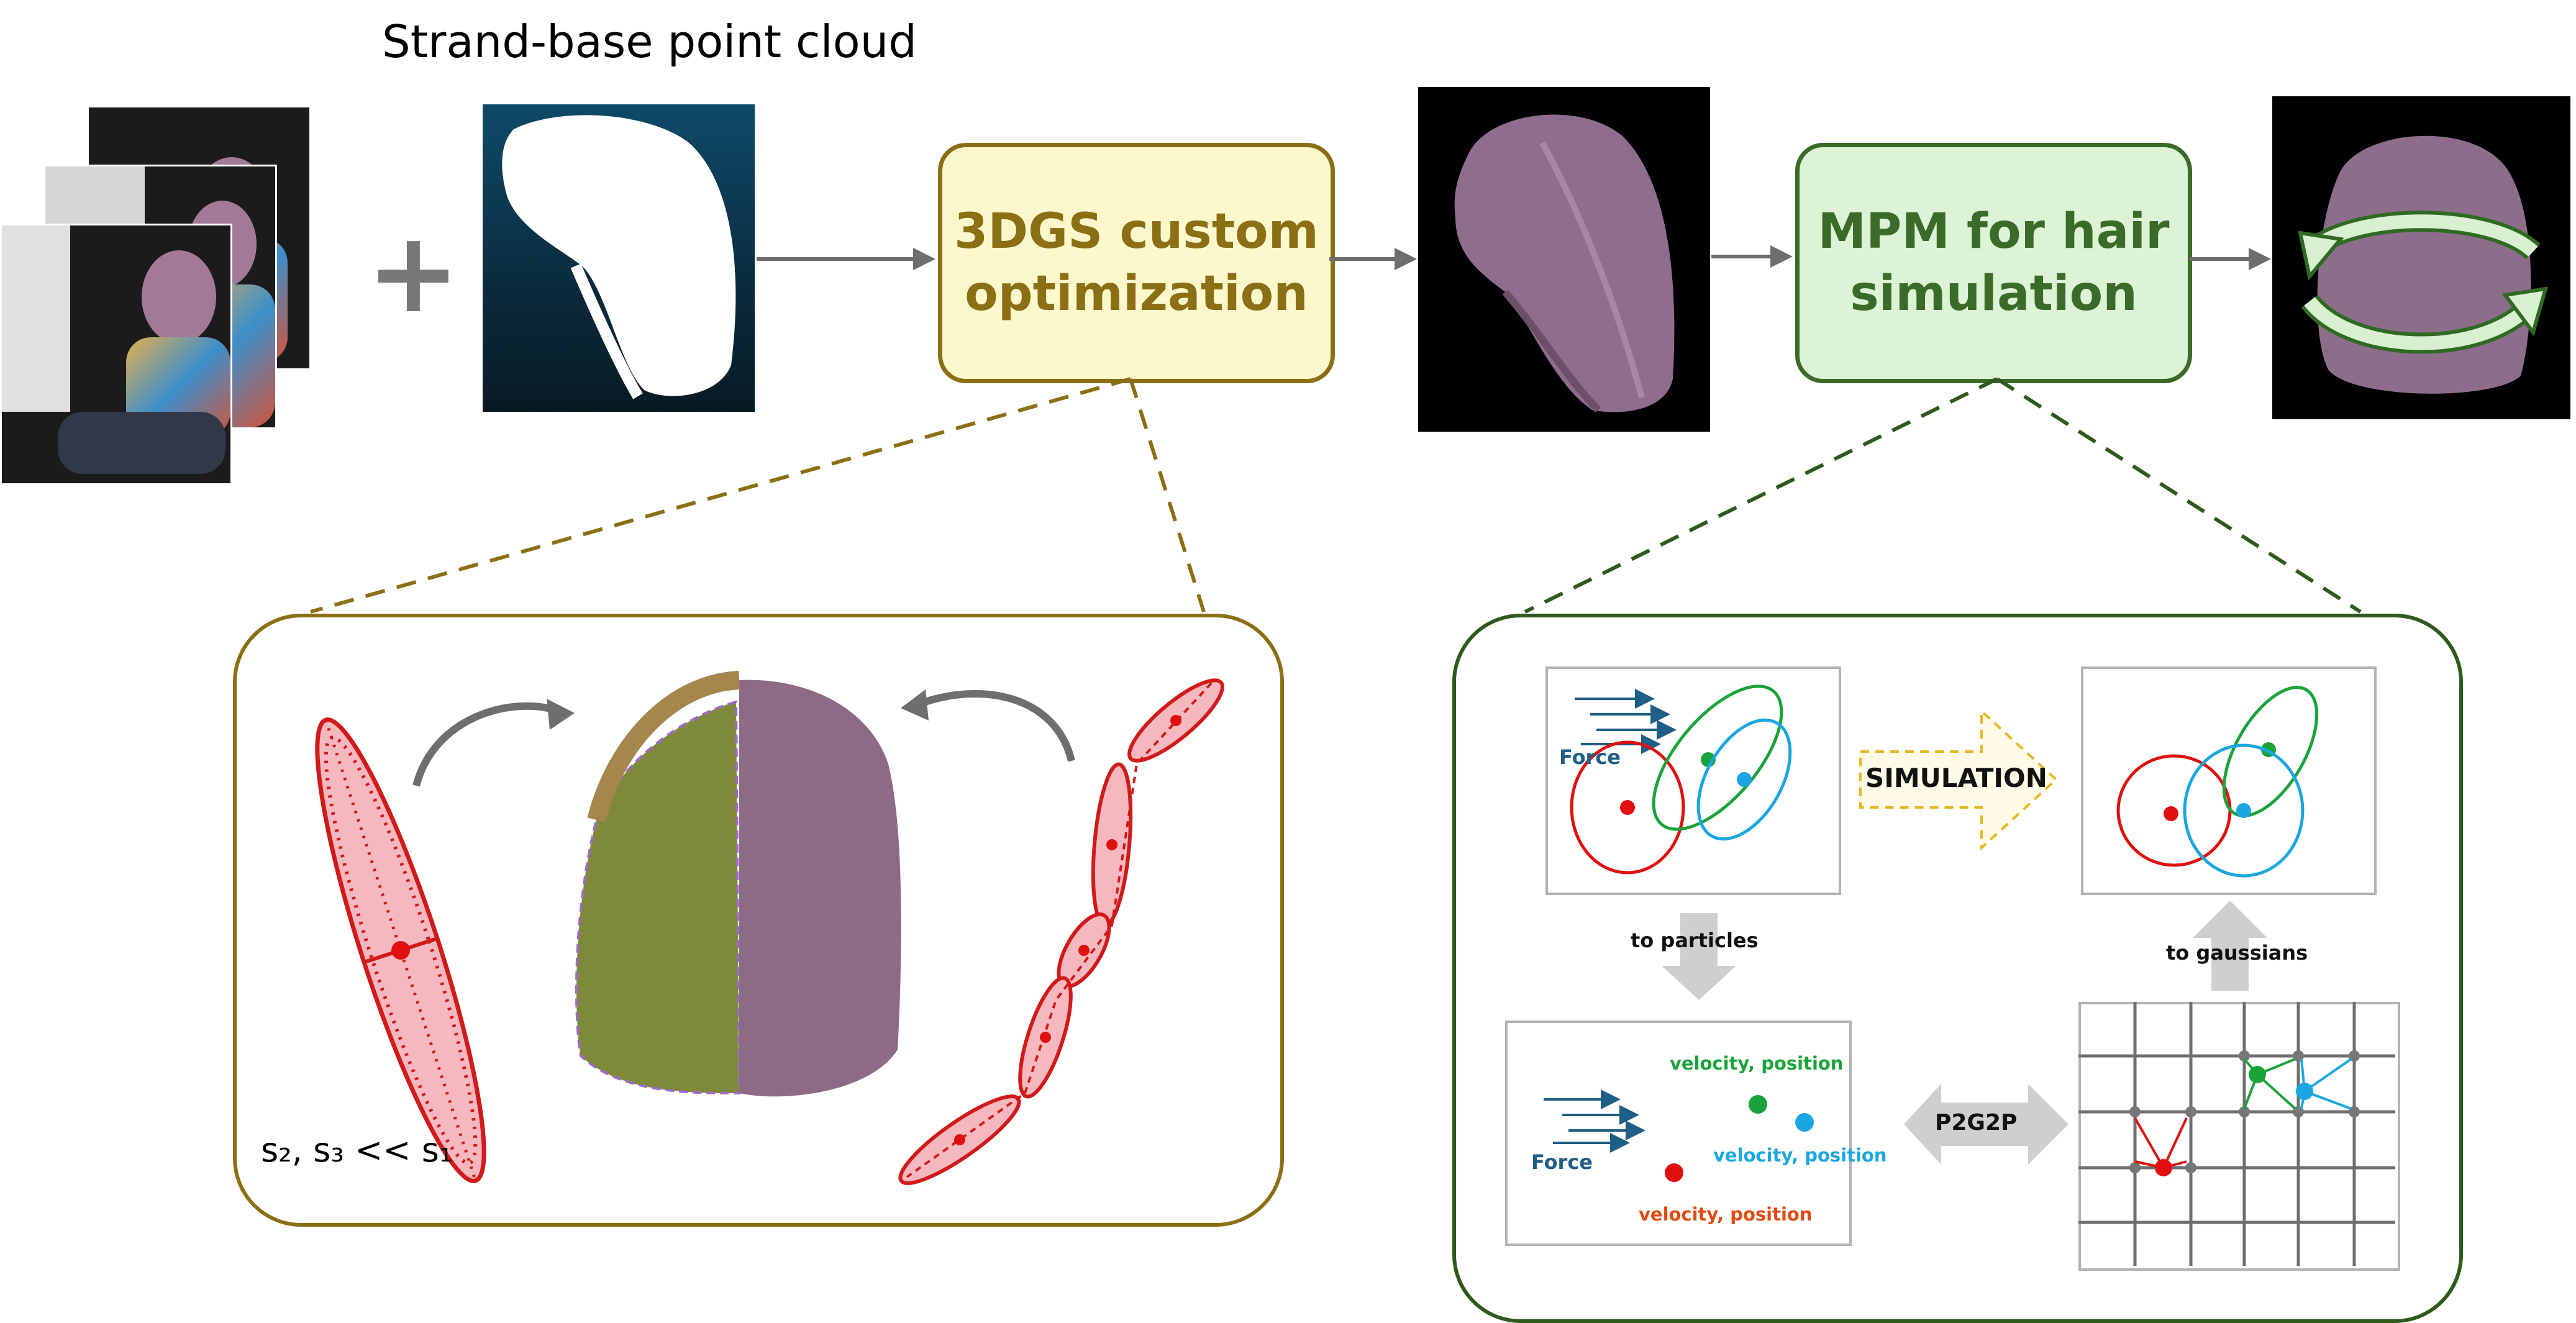 The width and height of the screenshot is (2576, 1323). What do you see at coordinates (413, 273) in the screenshot?
I see `plus-icon: +` at bounding box center [413, 273].